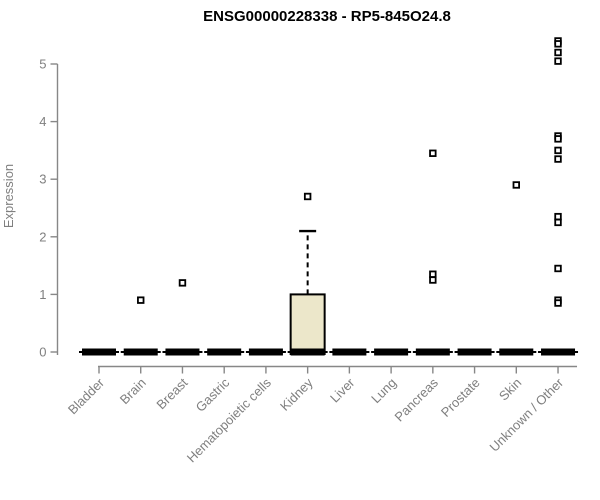 This screenshot has height=500, width=600. I want to click on y-tick-label: 1, so click(42, 294).